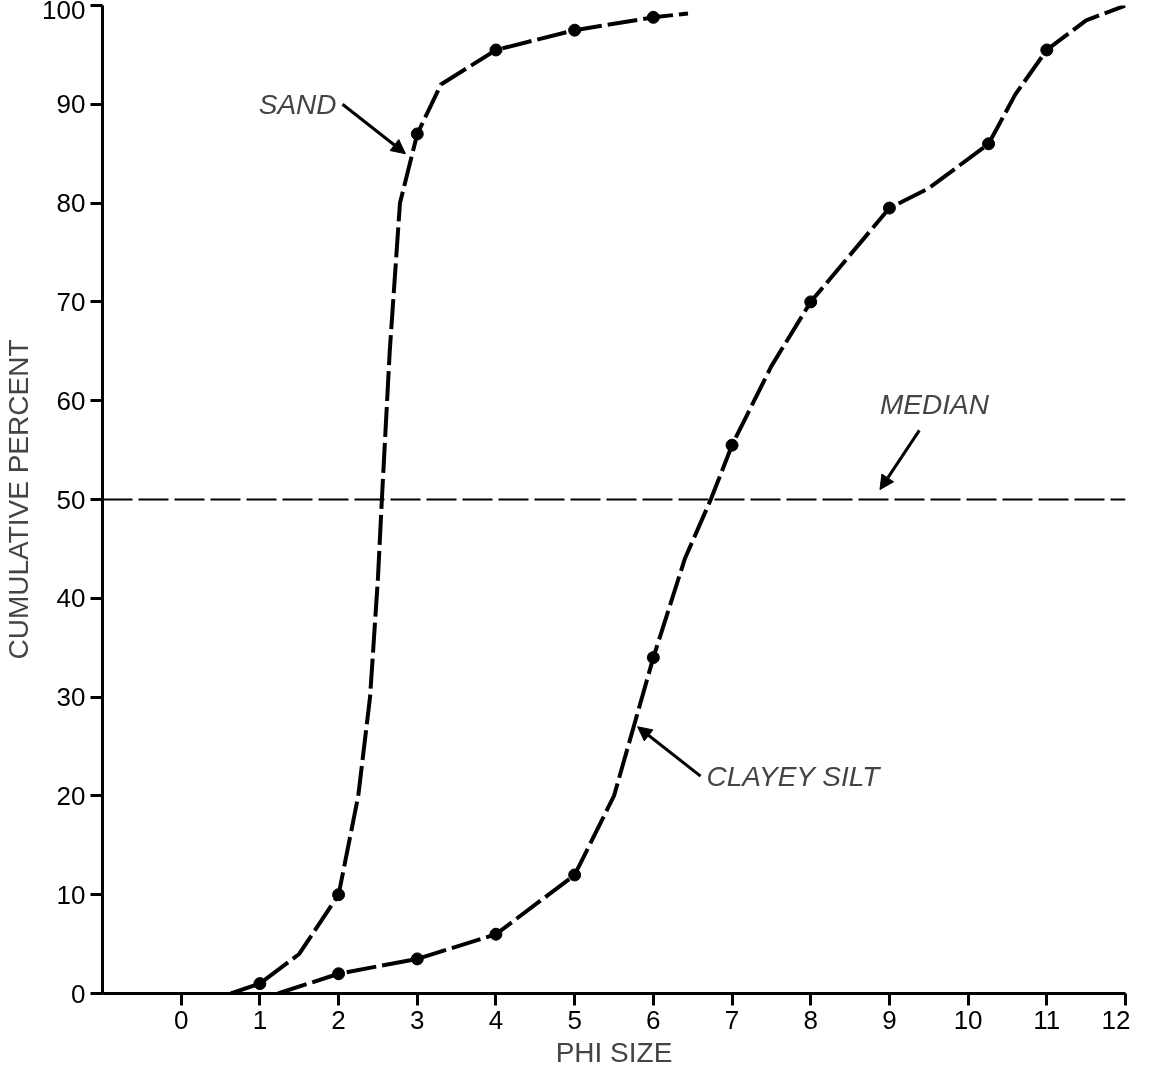 Image resolution: width=1150 pixels, height=1087 pixels. I want to click on x-tick-label: 7, so click(732, 1019).